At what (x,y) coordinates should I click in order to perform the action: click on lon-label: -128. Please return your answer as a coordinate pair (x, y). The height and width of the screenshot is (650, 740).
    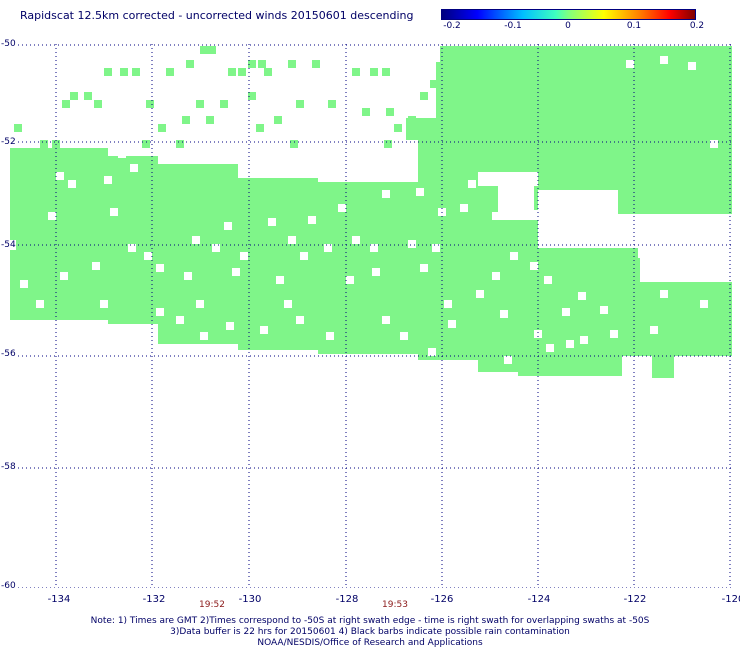
    Looking at the image, I should click on (347, 599).